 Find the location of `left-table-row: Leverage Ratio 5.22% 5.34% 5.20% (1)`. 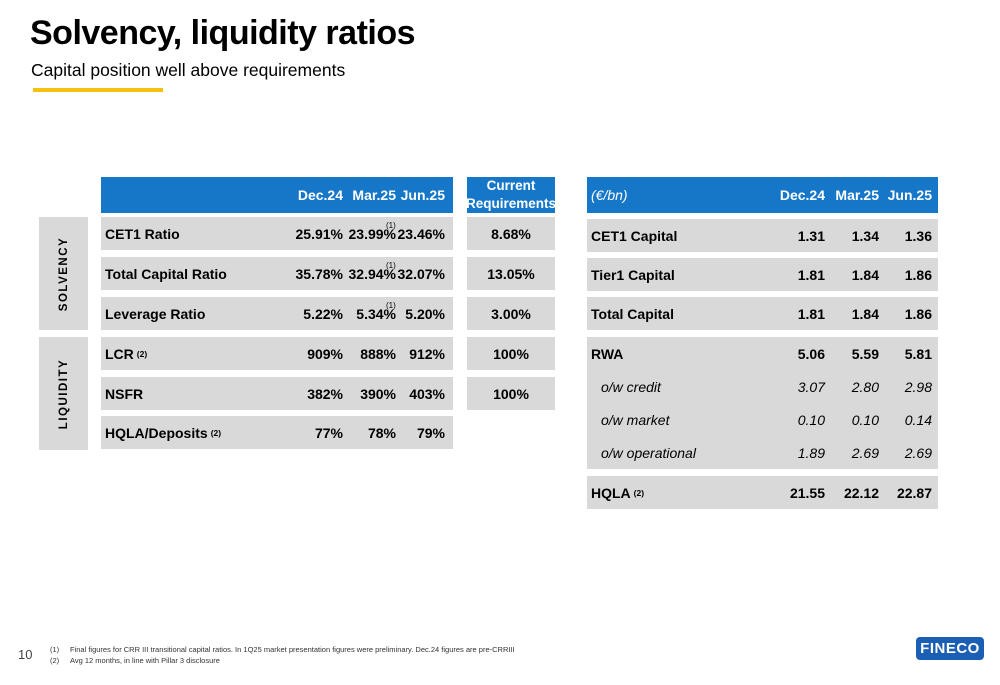

left-table-row: Leverage Ratio 5.22% 5.34% 5.20% (1) is located at coordinates (277, 313).